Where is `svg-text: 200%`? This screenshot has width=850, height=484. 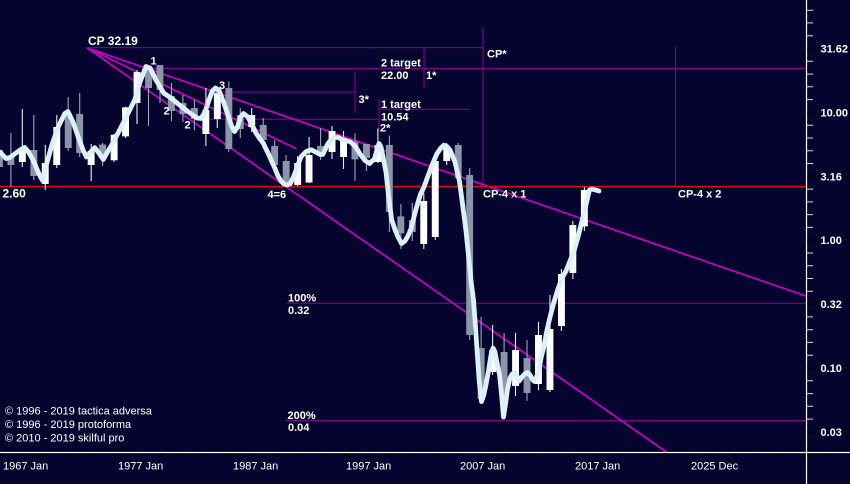
svg-text: 200% is located at coordinates (302, 416).